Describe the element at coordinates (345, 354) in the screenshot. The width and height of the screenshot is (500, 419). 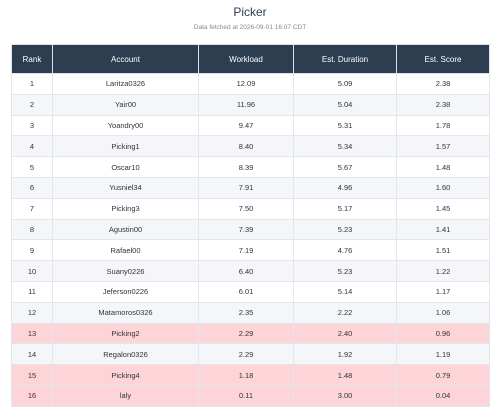
I see `table-cell: 1.92` at that location.